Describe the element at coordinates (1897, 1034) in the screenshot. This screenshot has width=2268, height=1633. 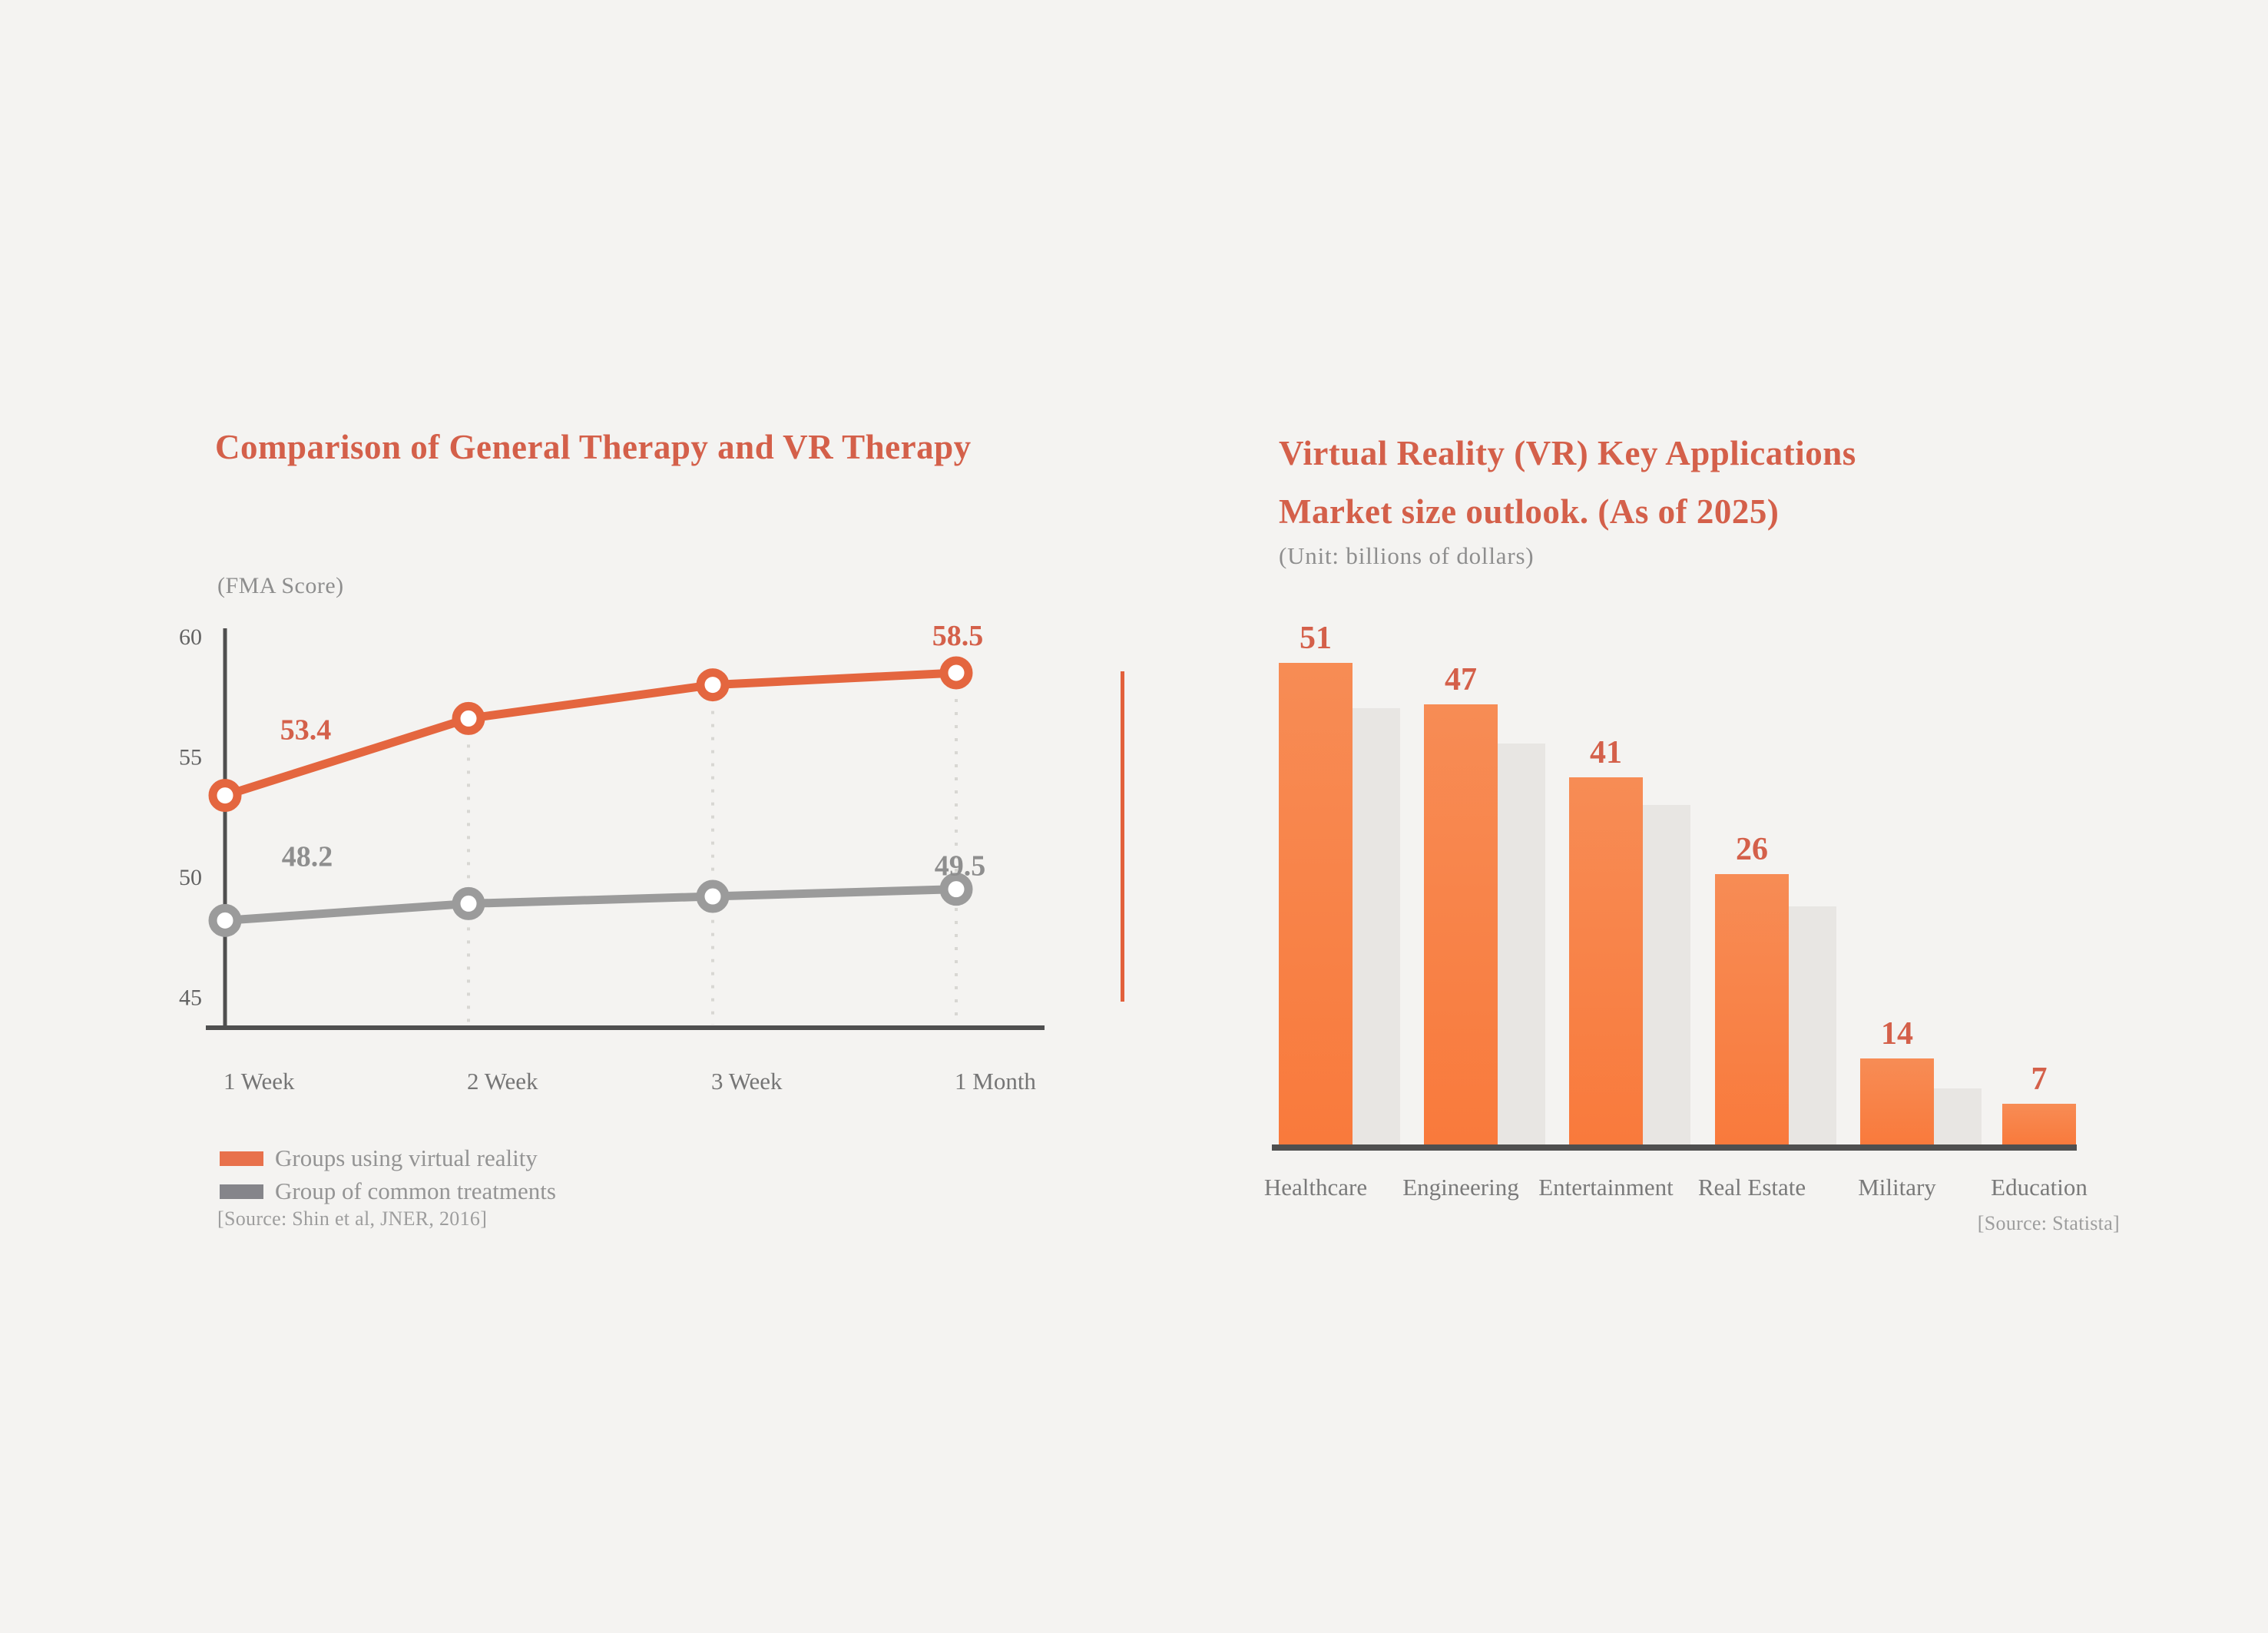
I see `bar-value-14: 14` at that location.